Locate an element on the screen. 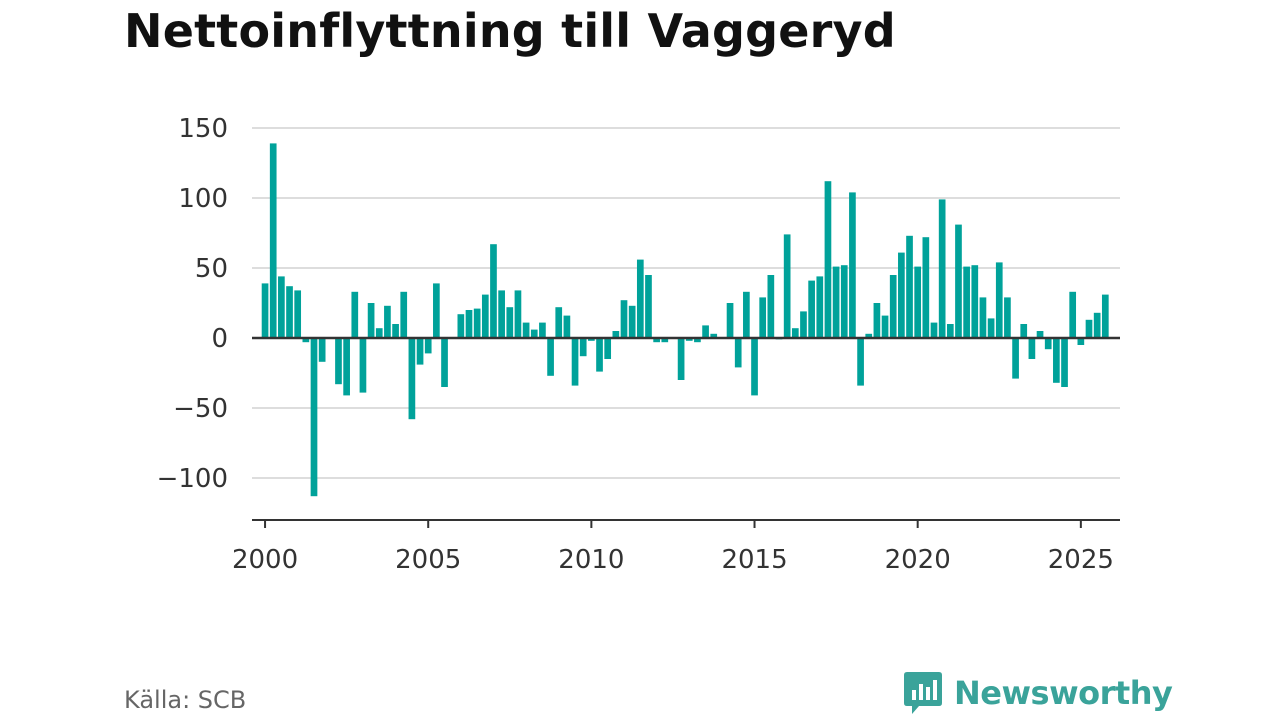 The width and height of the screenshot is (1280, 720). y-tick-label: 150 is located at coordinates (203, 129).